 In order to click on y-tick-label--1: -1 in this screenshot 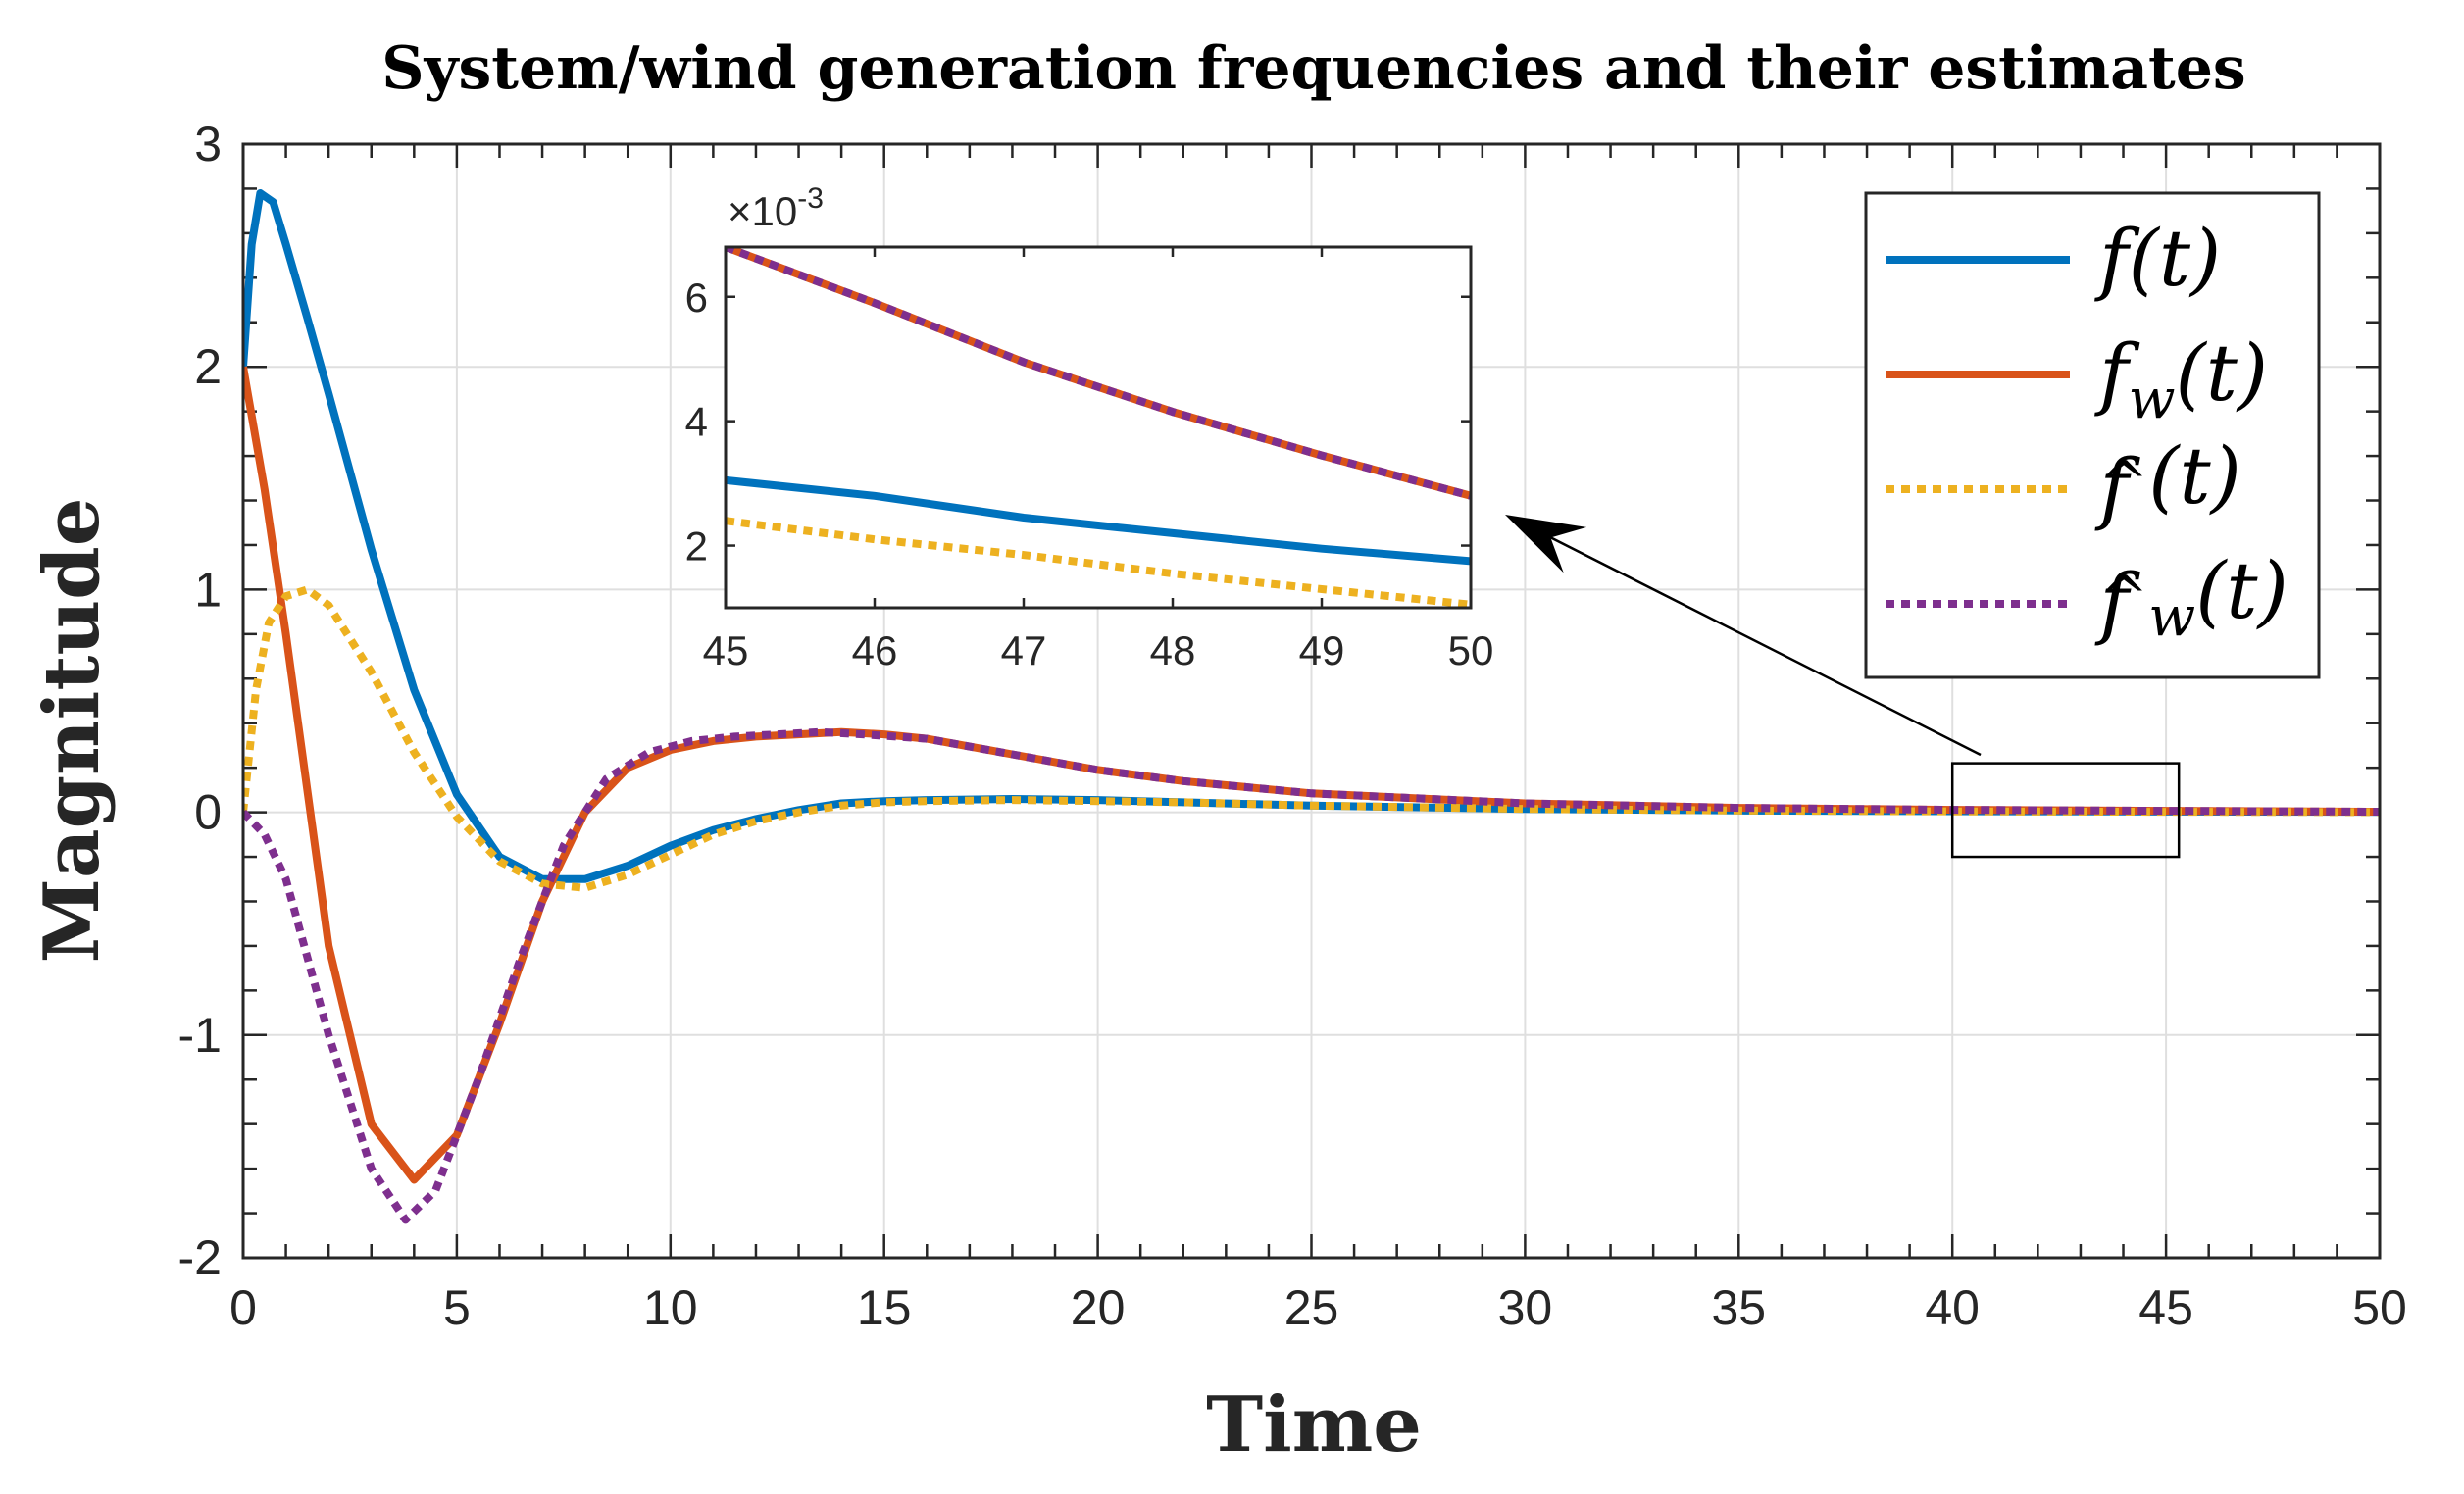, I will do `click(200, 1036)`.